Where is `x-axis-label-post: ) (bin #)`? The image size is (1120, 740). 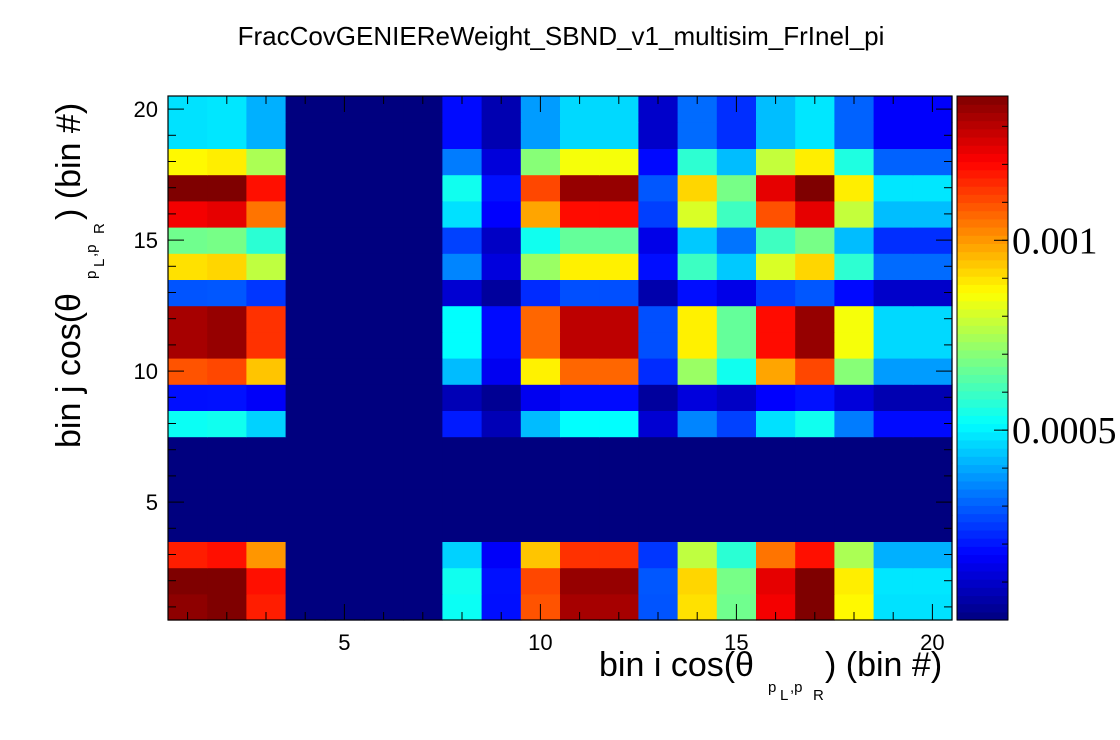
x-axis-label-post: ) (bin #) is located at coordinates (883, 665).